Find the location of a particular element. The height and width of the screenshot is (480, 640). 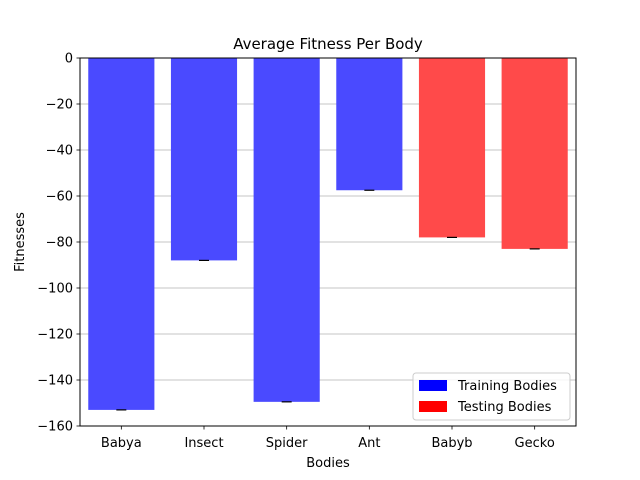

y-axis-label: Fitnesses is located at coordinates (20, 242).